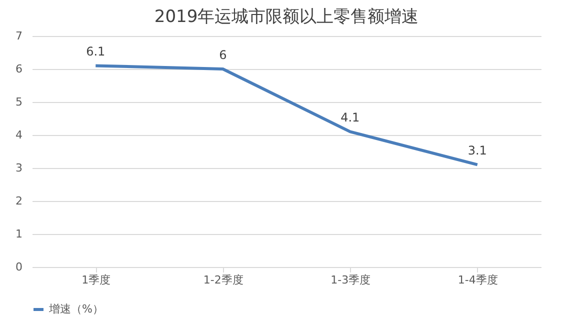 This screenshot has width=566, height=324. Describe the element at coordinates (19, 135) in the screenshot. I see `y-tick-label: 4` at that location.